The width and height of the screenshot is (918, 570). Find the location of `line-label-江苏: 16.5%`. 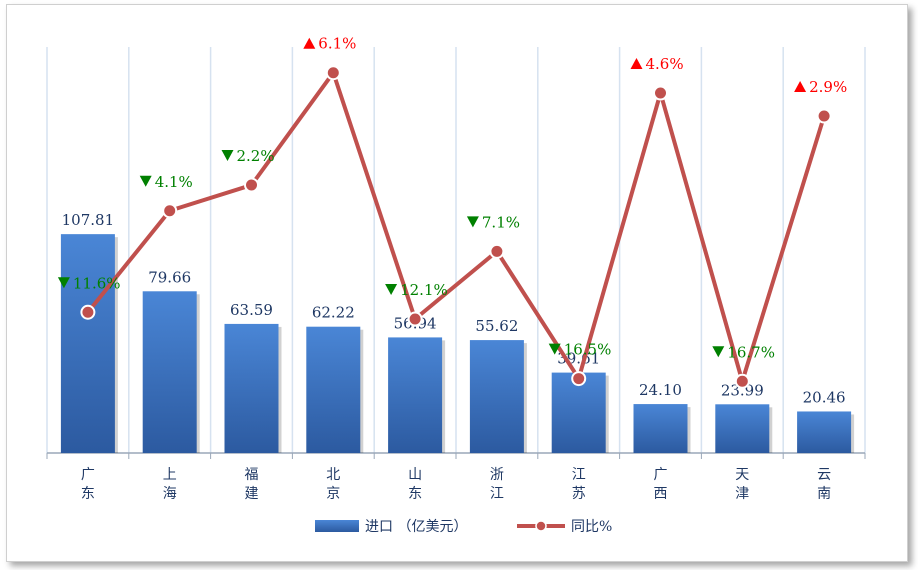

line-label-江苏: 16.5% is located at coordinates (588, 350).